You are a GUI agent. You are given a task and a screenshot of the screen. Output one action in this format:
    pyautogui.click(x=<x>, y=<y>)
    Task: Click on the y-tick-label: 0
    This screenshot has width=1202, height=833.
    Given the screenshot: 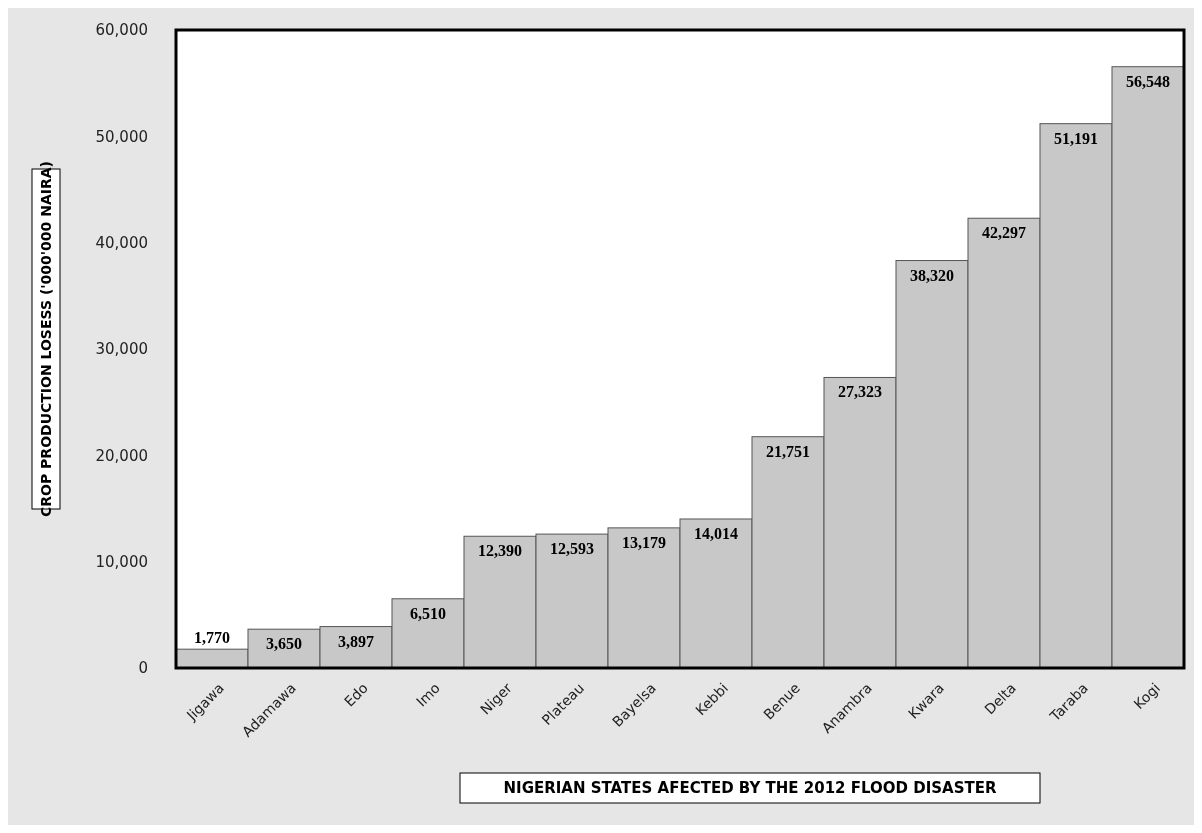 What is the action you would take?
    pyautogui.click(x=143, y=668)
    